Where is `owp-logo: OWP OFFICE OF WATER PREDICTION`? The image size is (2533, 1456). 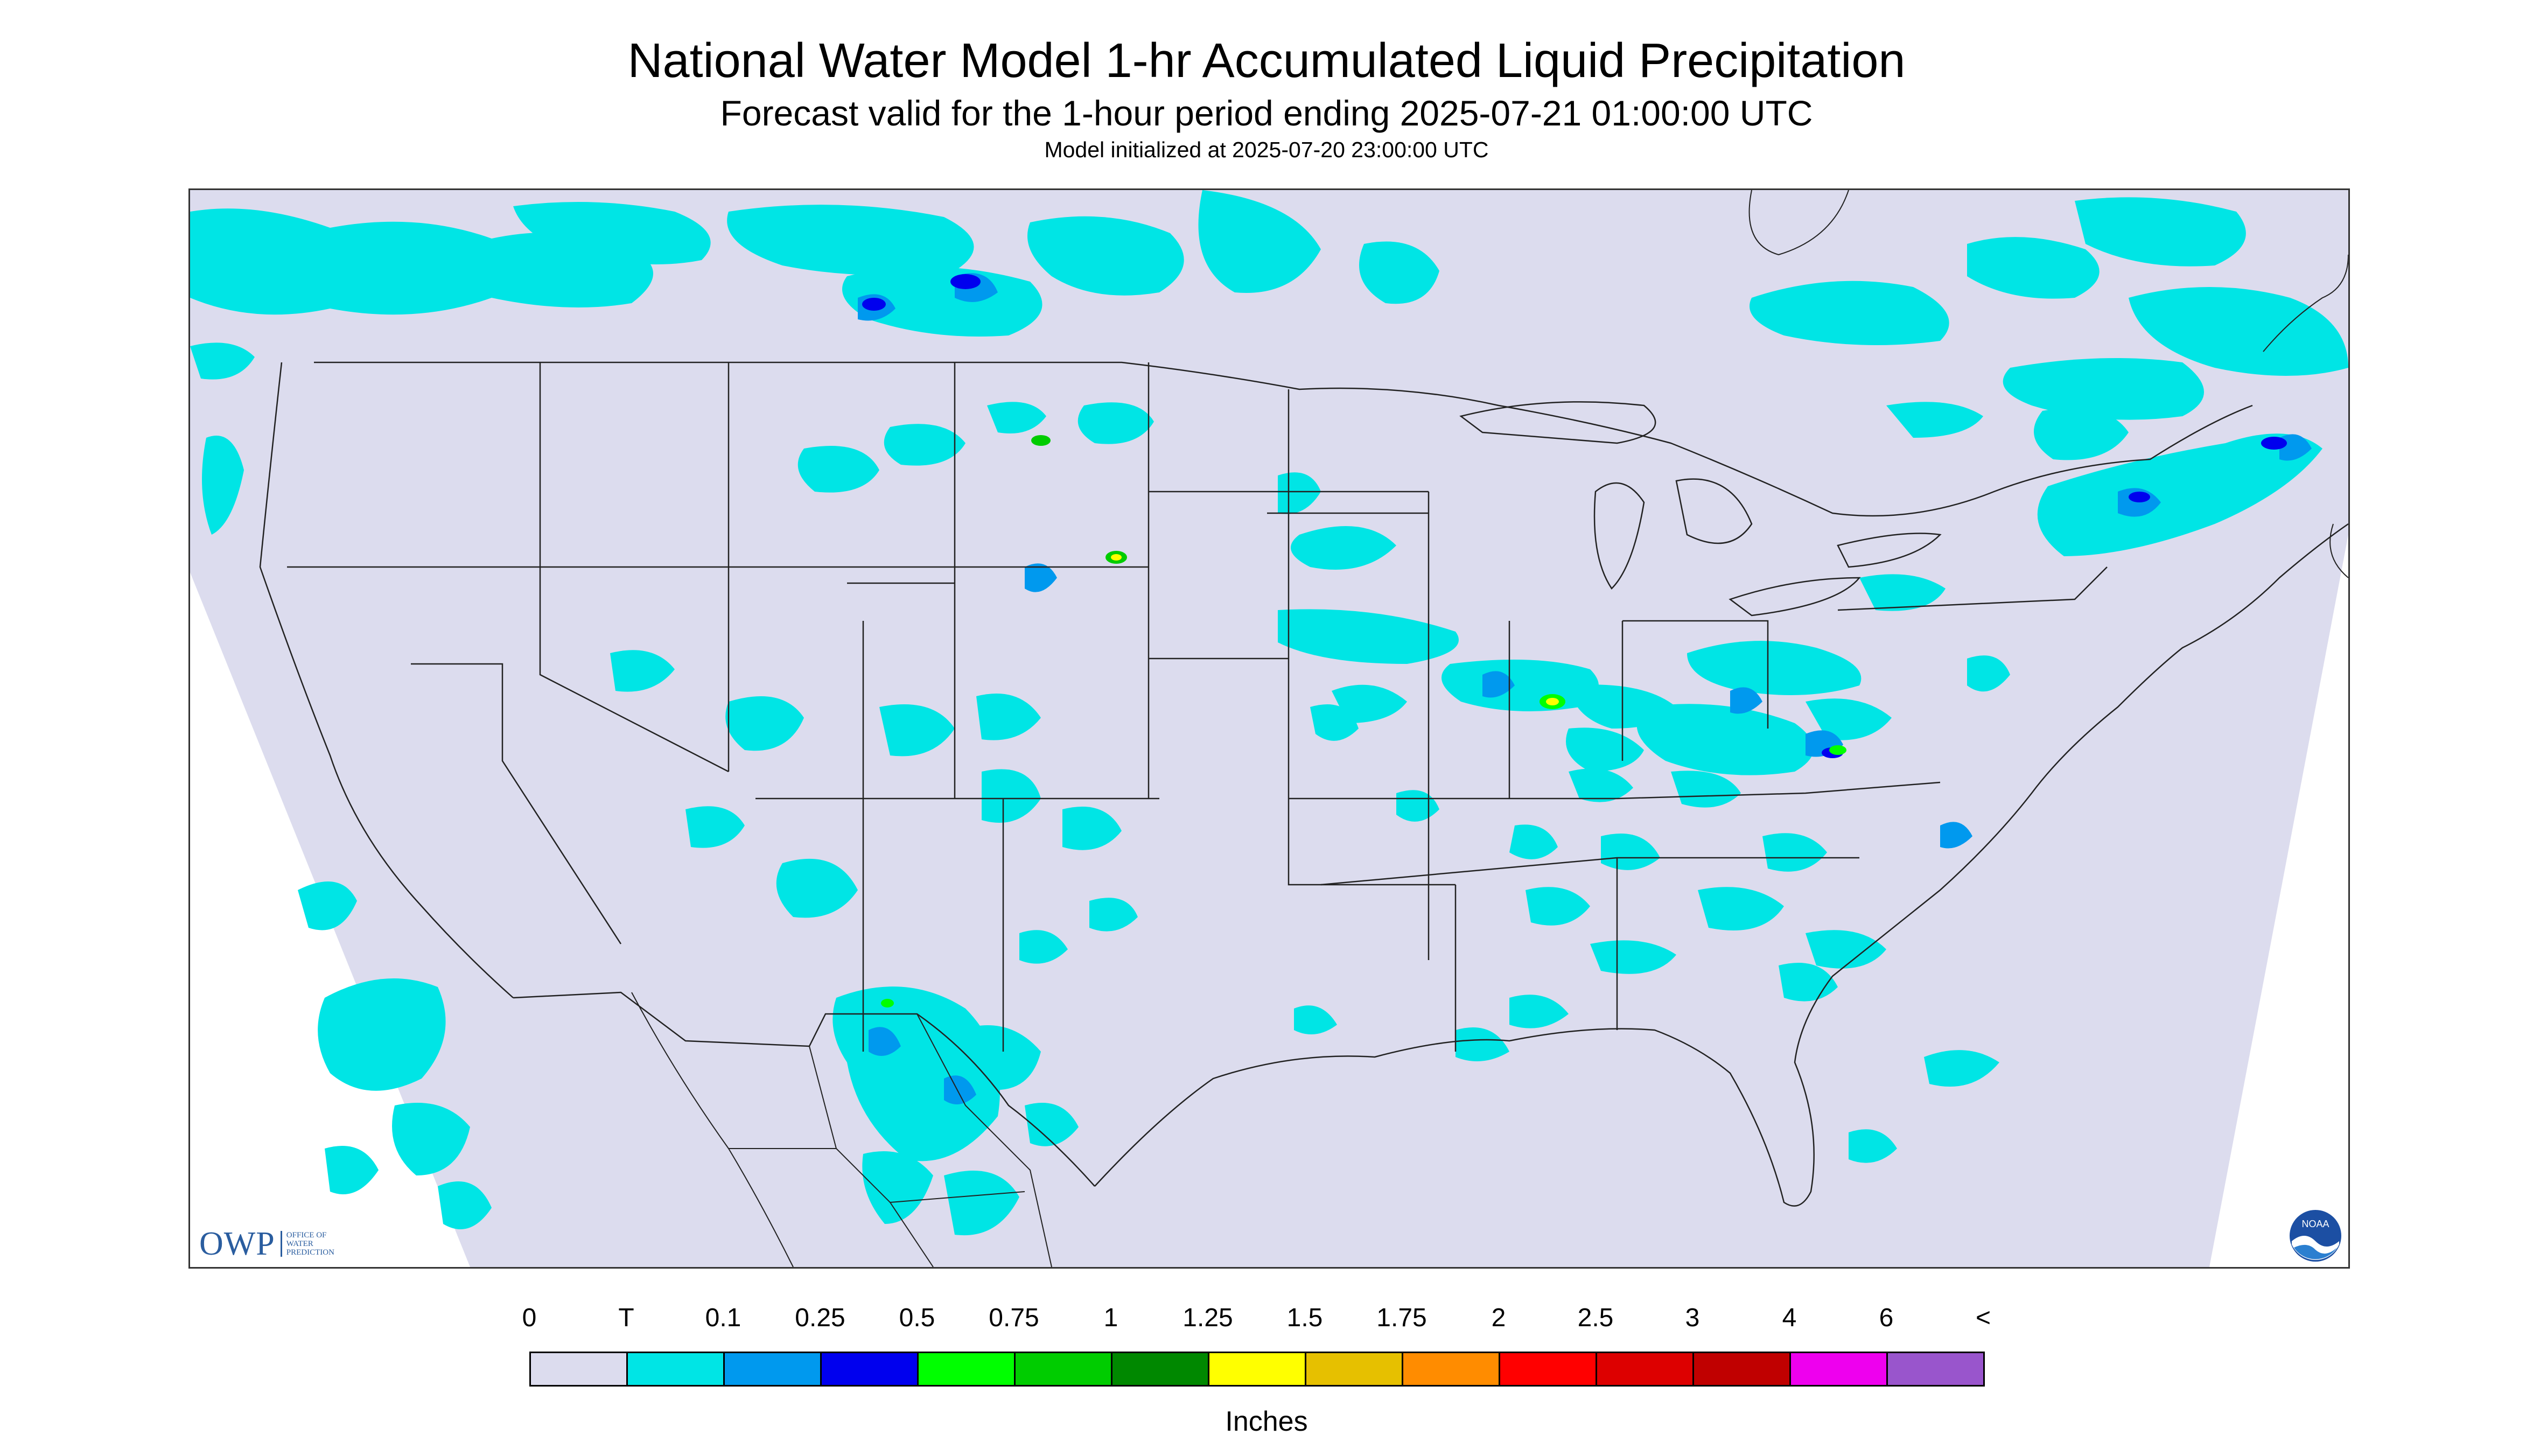 owp-logo: OWP OFFICE OF WATER PREDICTION is located at coordinates (275, 1243).